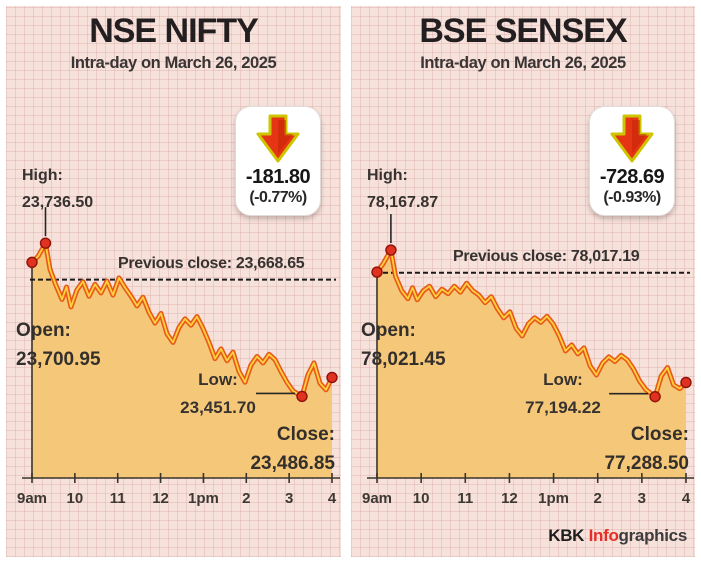 The height and width of the screenshot is (563, 701). What do you see at coordinates (211, 263) in the screenshot?
I see `nifty-previous-close-label: Previous close: 23,668.65` at bounding box center [211, 263].